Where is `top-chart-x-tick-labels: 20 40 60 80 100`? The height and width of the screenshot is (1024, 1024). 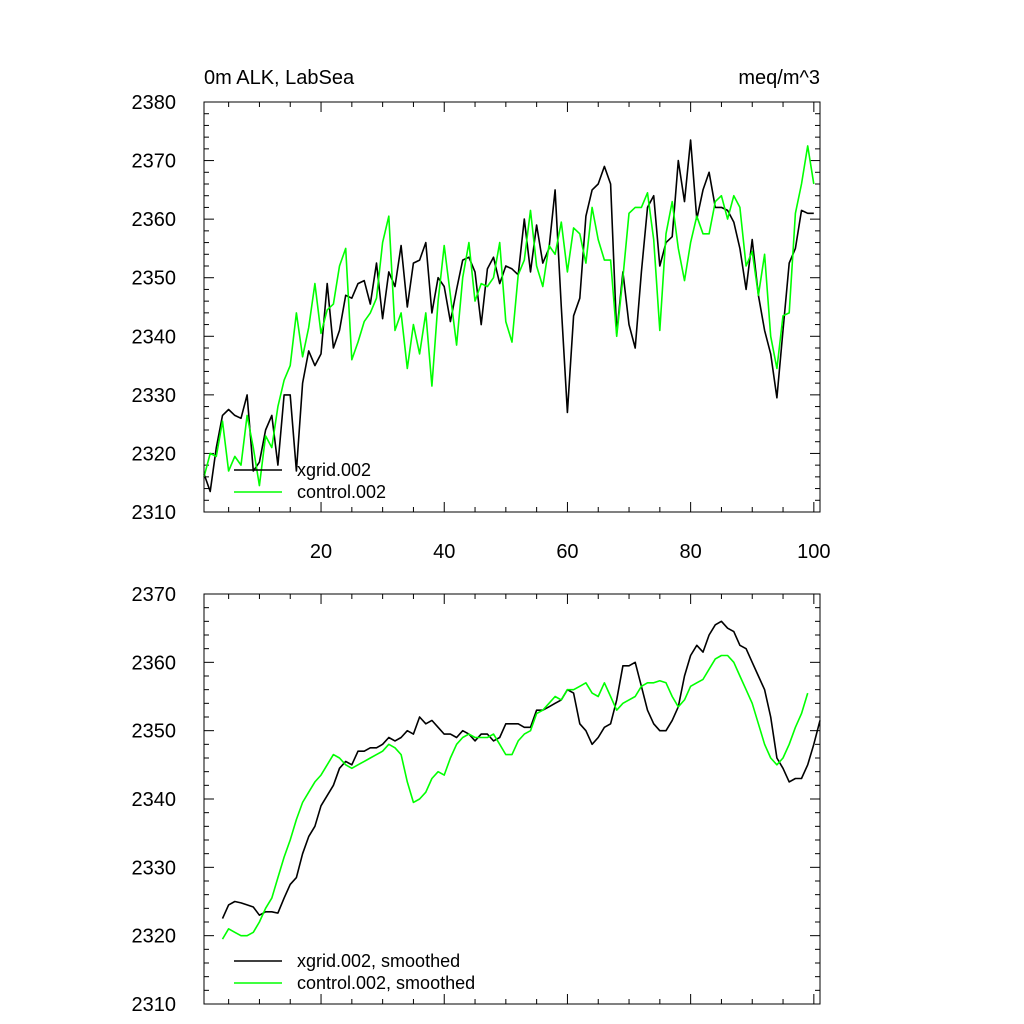 top-chart-x-tick-labels: 20 40 60 80 100 is located at coordinates (570, 552).